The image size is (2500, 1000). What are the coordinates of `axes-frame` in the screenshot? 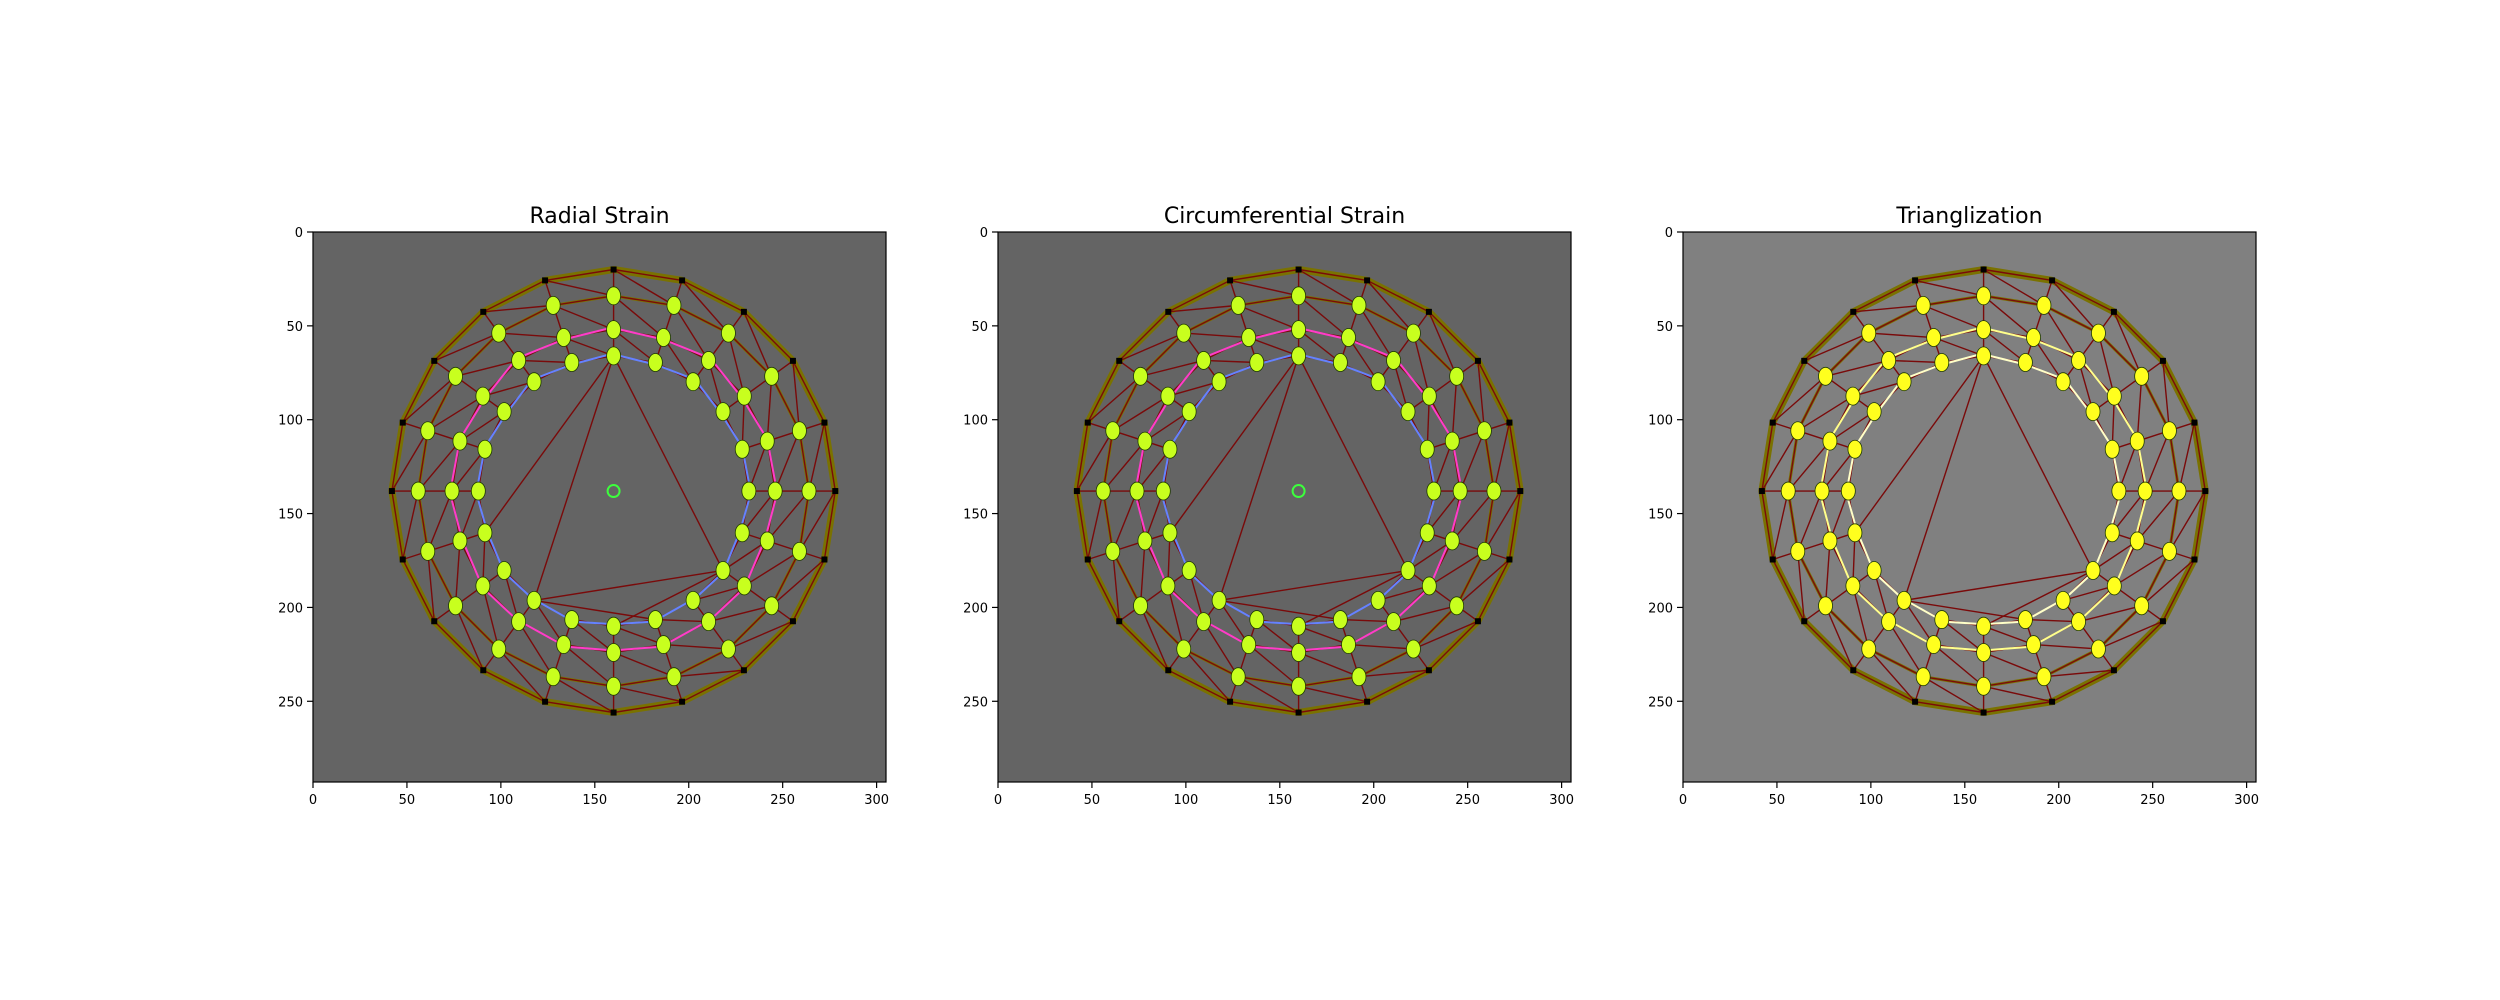 It's located at (1969, 507).